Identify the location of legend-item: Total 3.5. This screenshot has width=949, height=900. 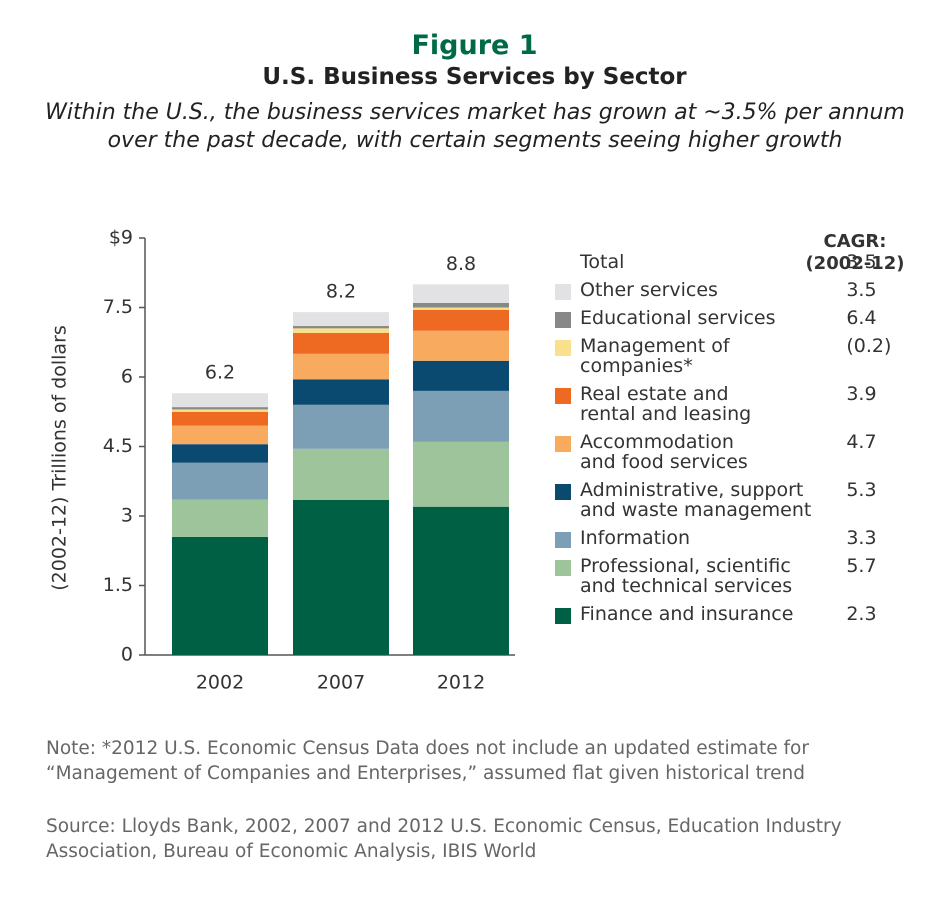
(730, 262).